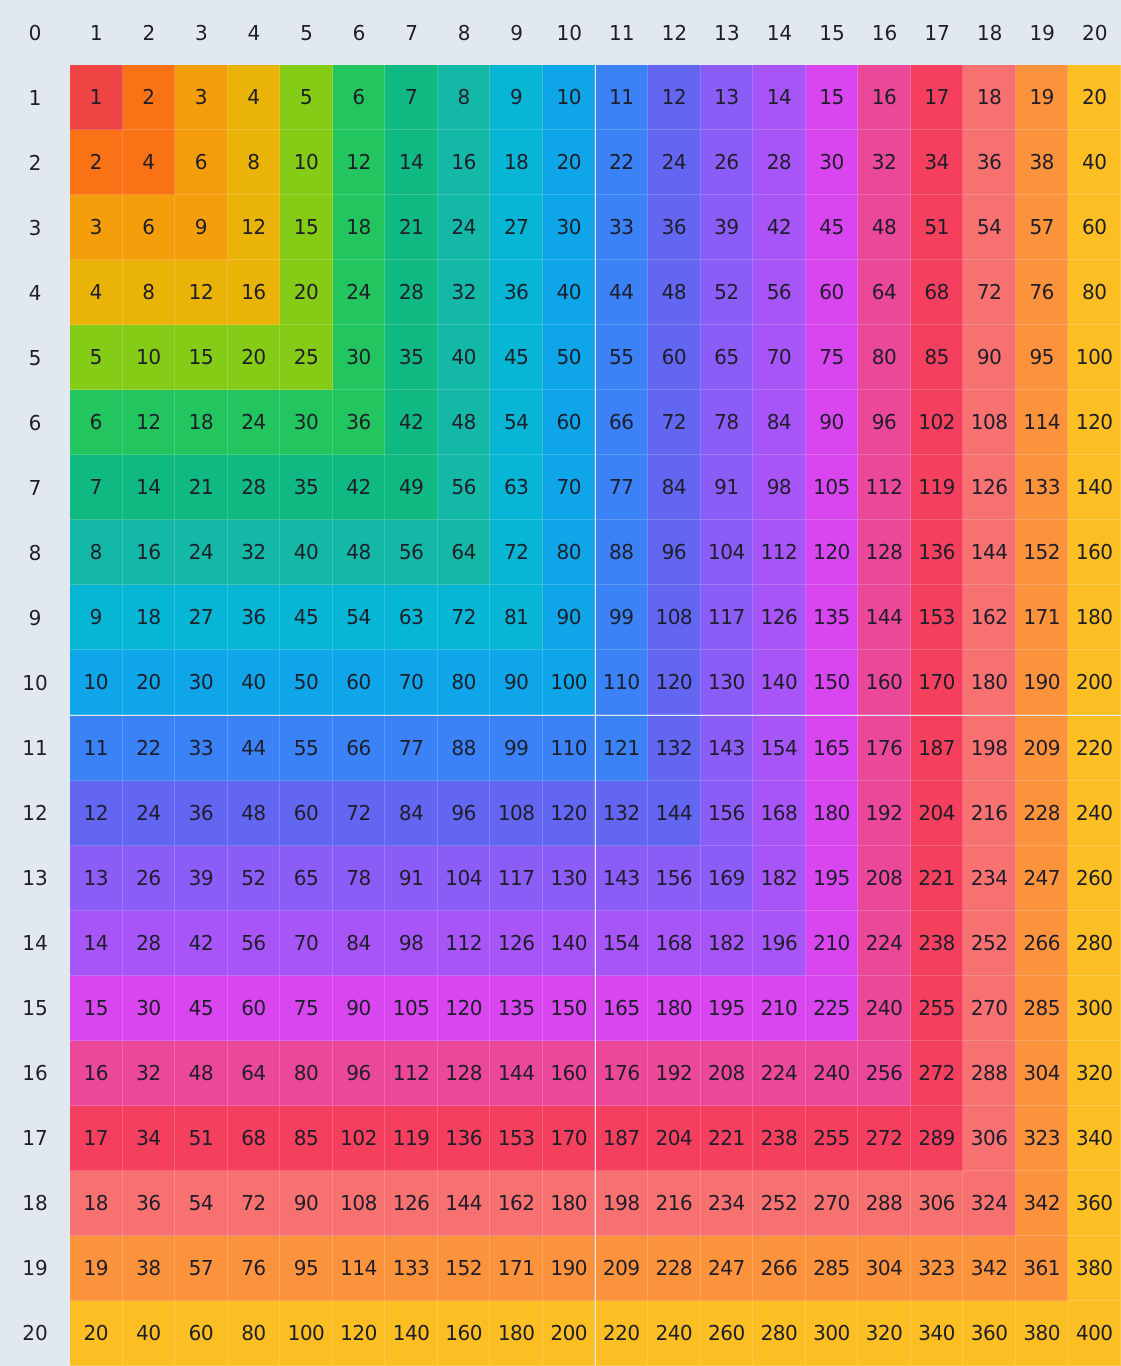 The width and height of the screenshot is (1121, 1366). I want to click on product-cell: 9, so click(516, 98).